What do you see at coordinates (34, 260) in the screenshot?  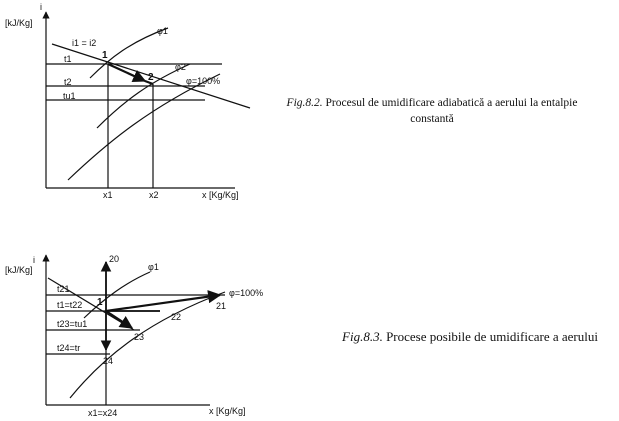 I see `fig2-y-label: i` at bounding box center [34, 260].